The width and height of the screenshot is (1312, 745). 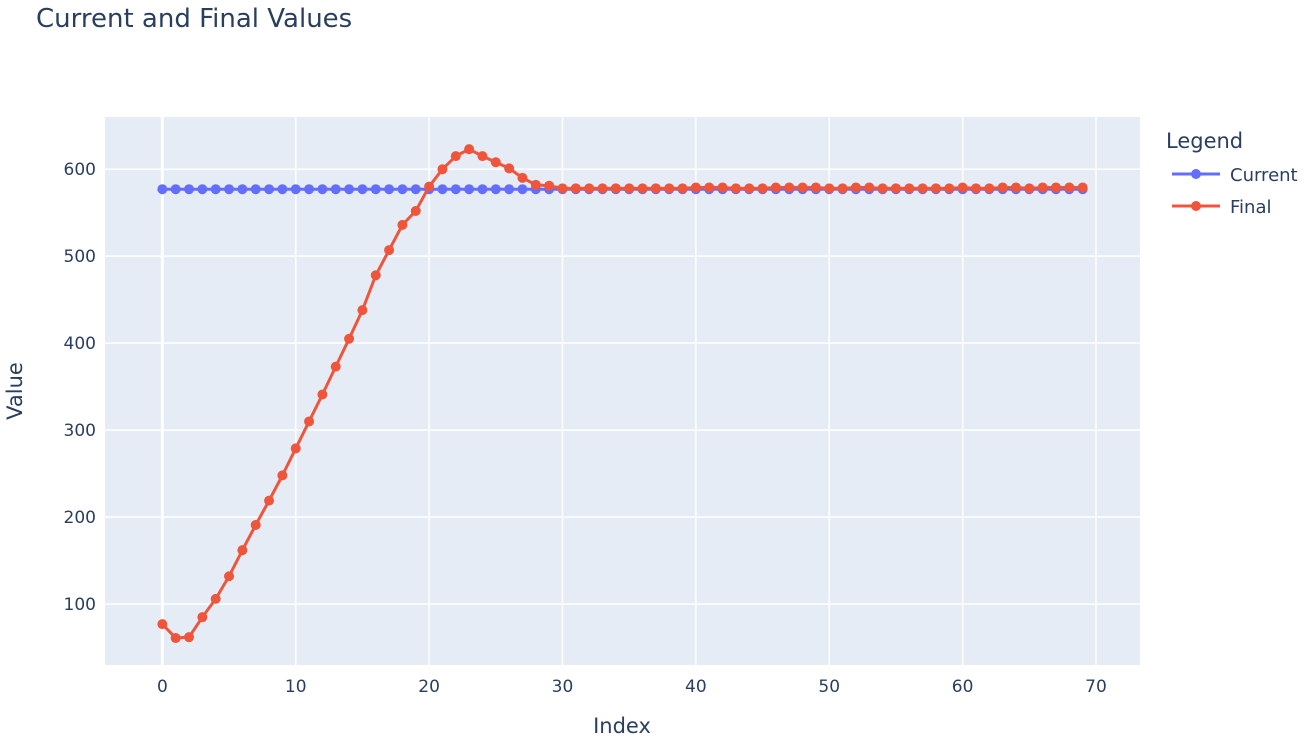 I want to click on legend-item-final: Final, so click(x=1221, y=207).